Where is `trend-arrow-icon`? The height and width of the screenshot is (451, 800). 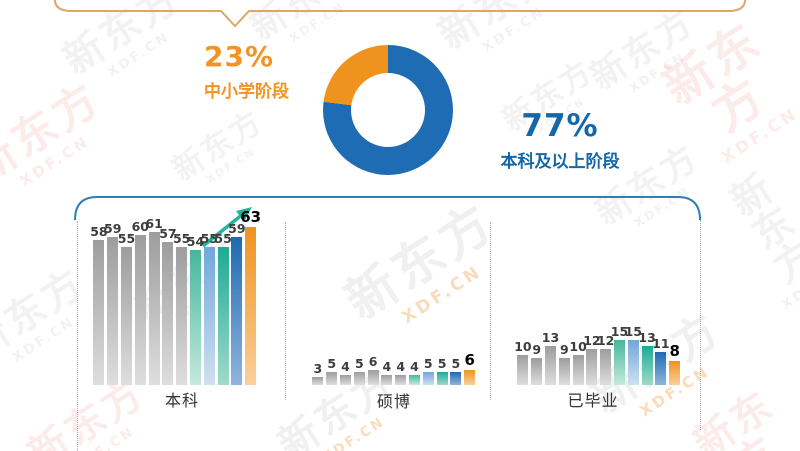 trend-arrow-icon is located at coordinates (226, 227).